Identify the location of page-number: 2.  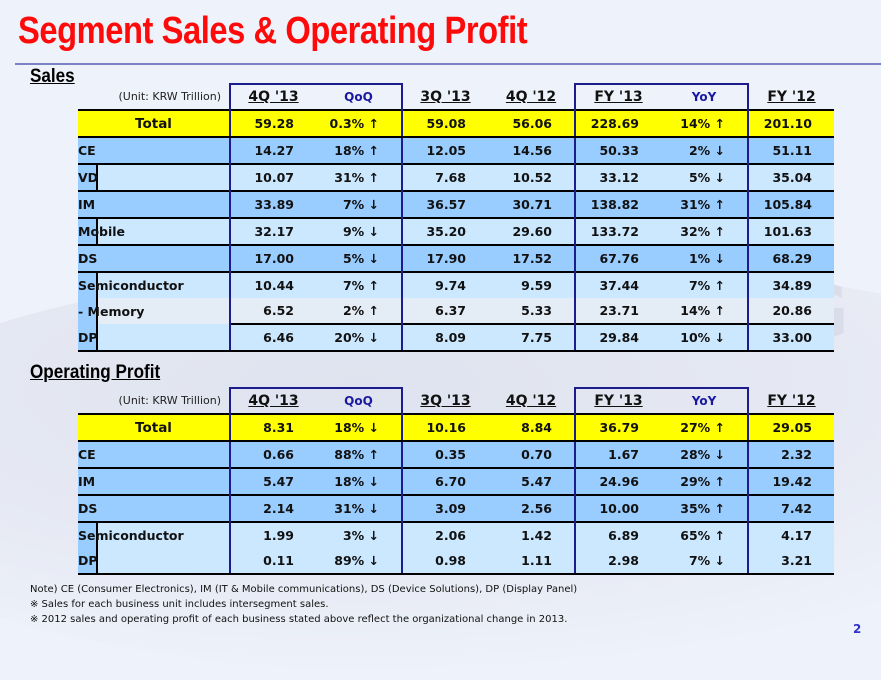
(857, 629).